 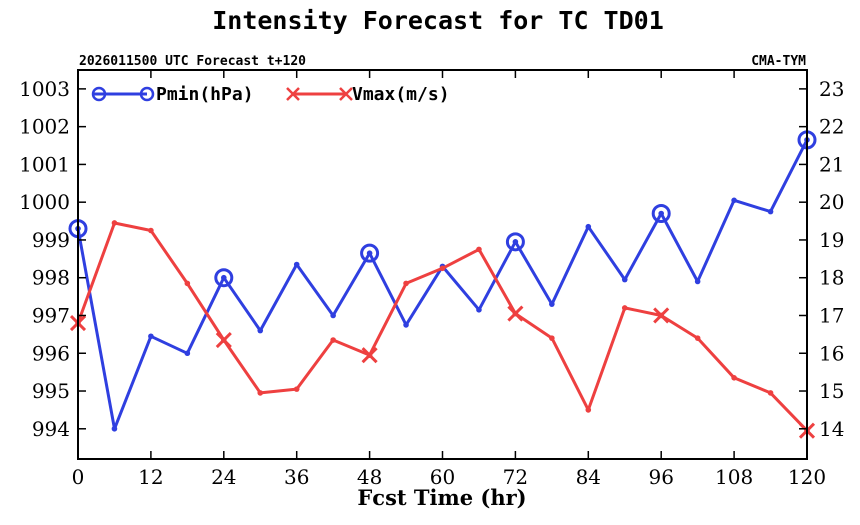 I want to click on y-right-tick-label: 20, so click(x=831, y=202).